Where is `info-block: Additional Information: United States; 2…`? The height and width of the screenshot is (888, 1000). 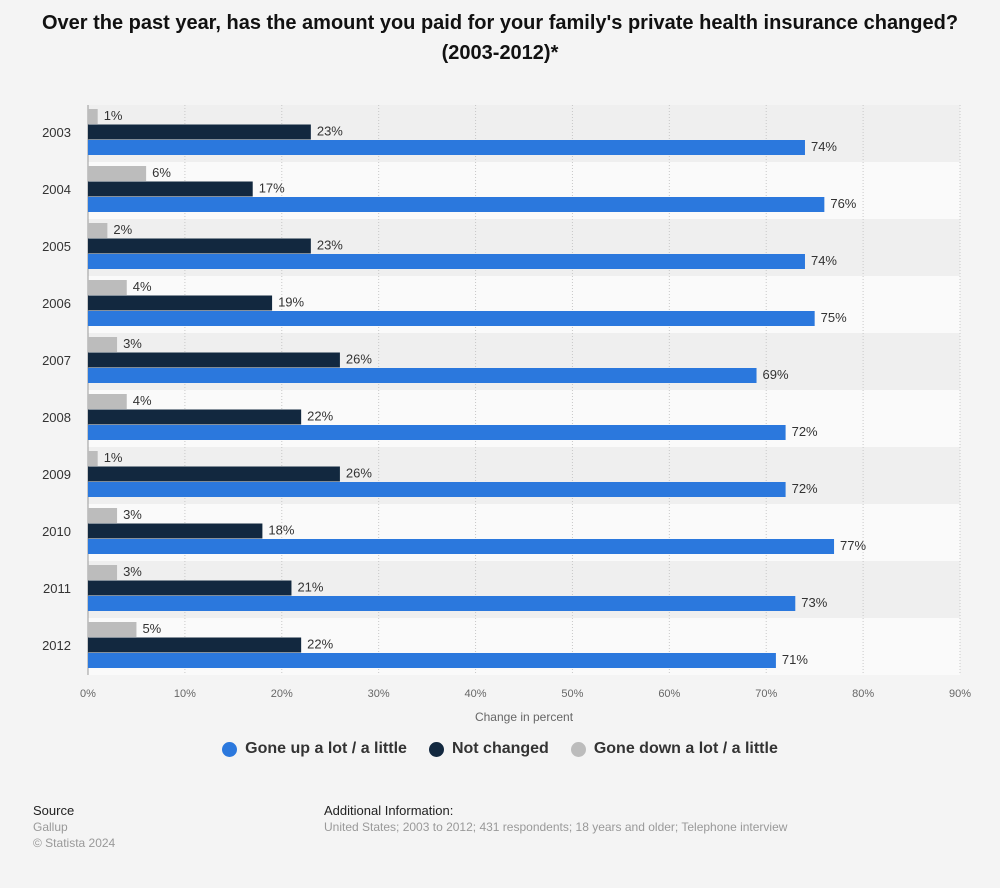
info-block: Additional Information: United States; 2… is located at coordinates (555, 819).